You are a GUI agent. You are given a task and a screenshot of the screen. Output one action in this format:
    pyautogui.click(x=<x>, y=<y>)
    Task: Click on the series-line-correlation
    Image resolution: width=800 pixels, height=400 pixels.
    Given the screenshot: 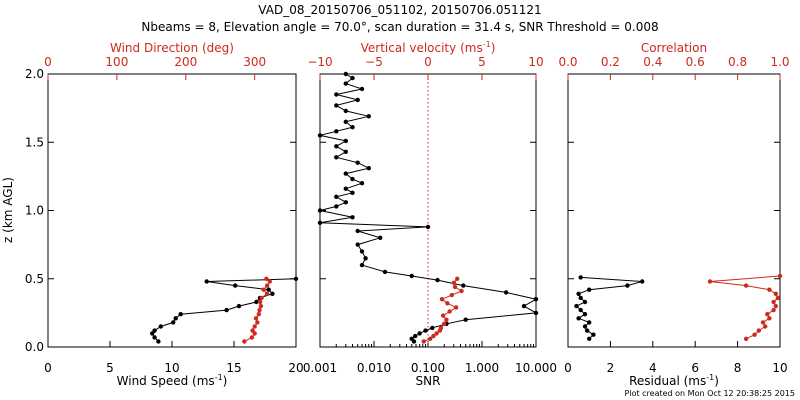 What is the action you would take?
    pyautogui.click(x=745, y=307)
    